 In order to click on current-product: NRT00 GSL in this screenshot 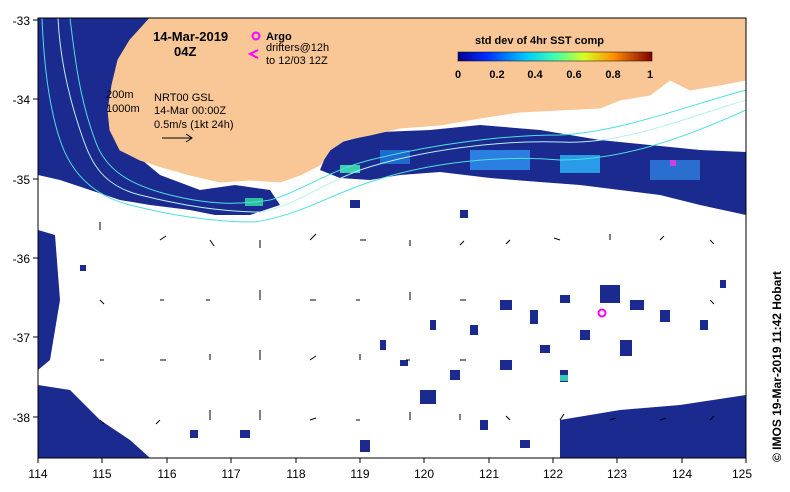, I will do `click(184, 98)`.